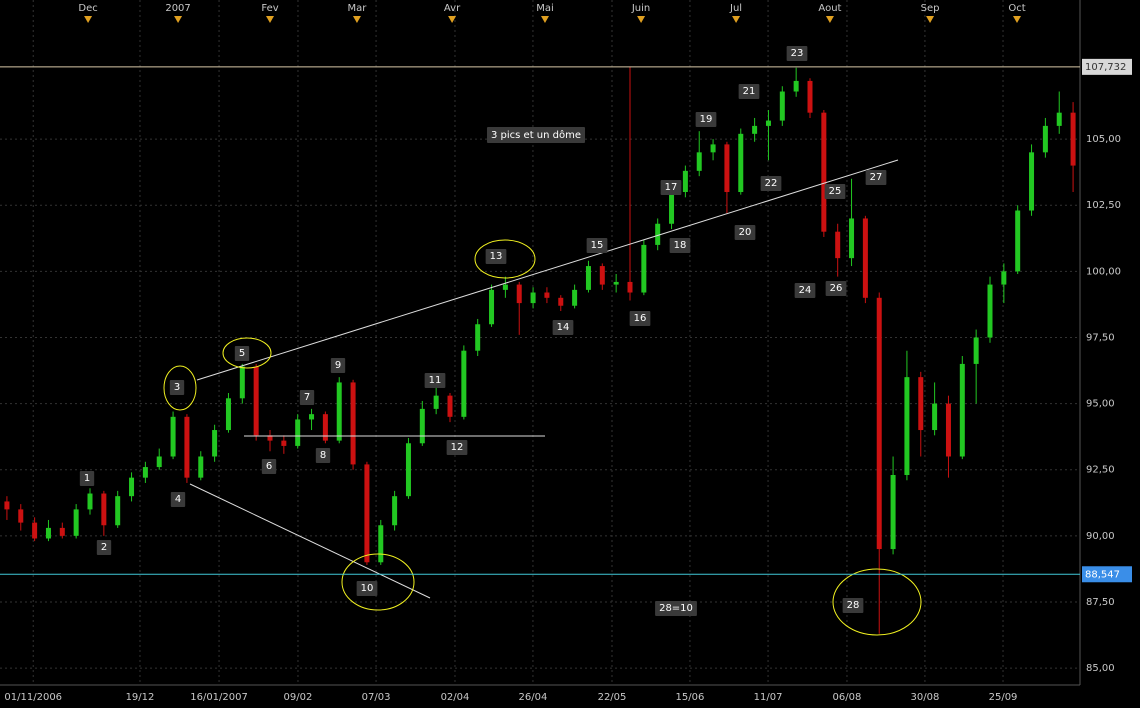 The image size is (1140, 708). I want to click on annotation: 7, so click(307, 397).